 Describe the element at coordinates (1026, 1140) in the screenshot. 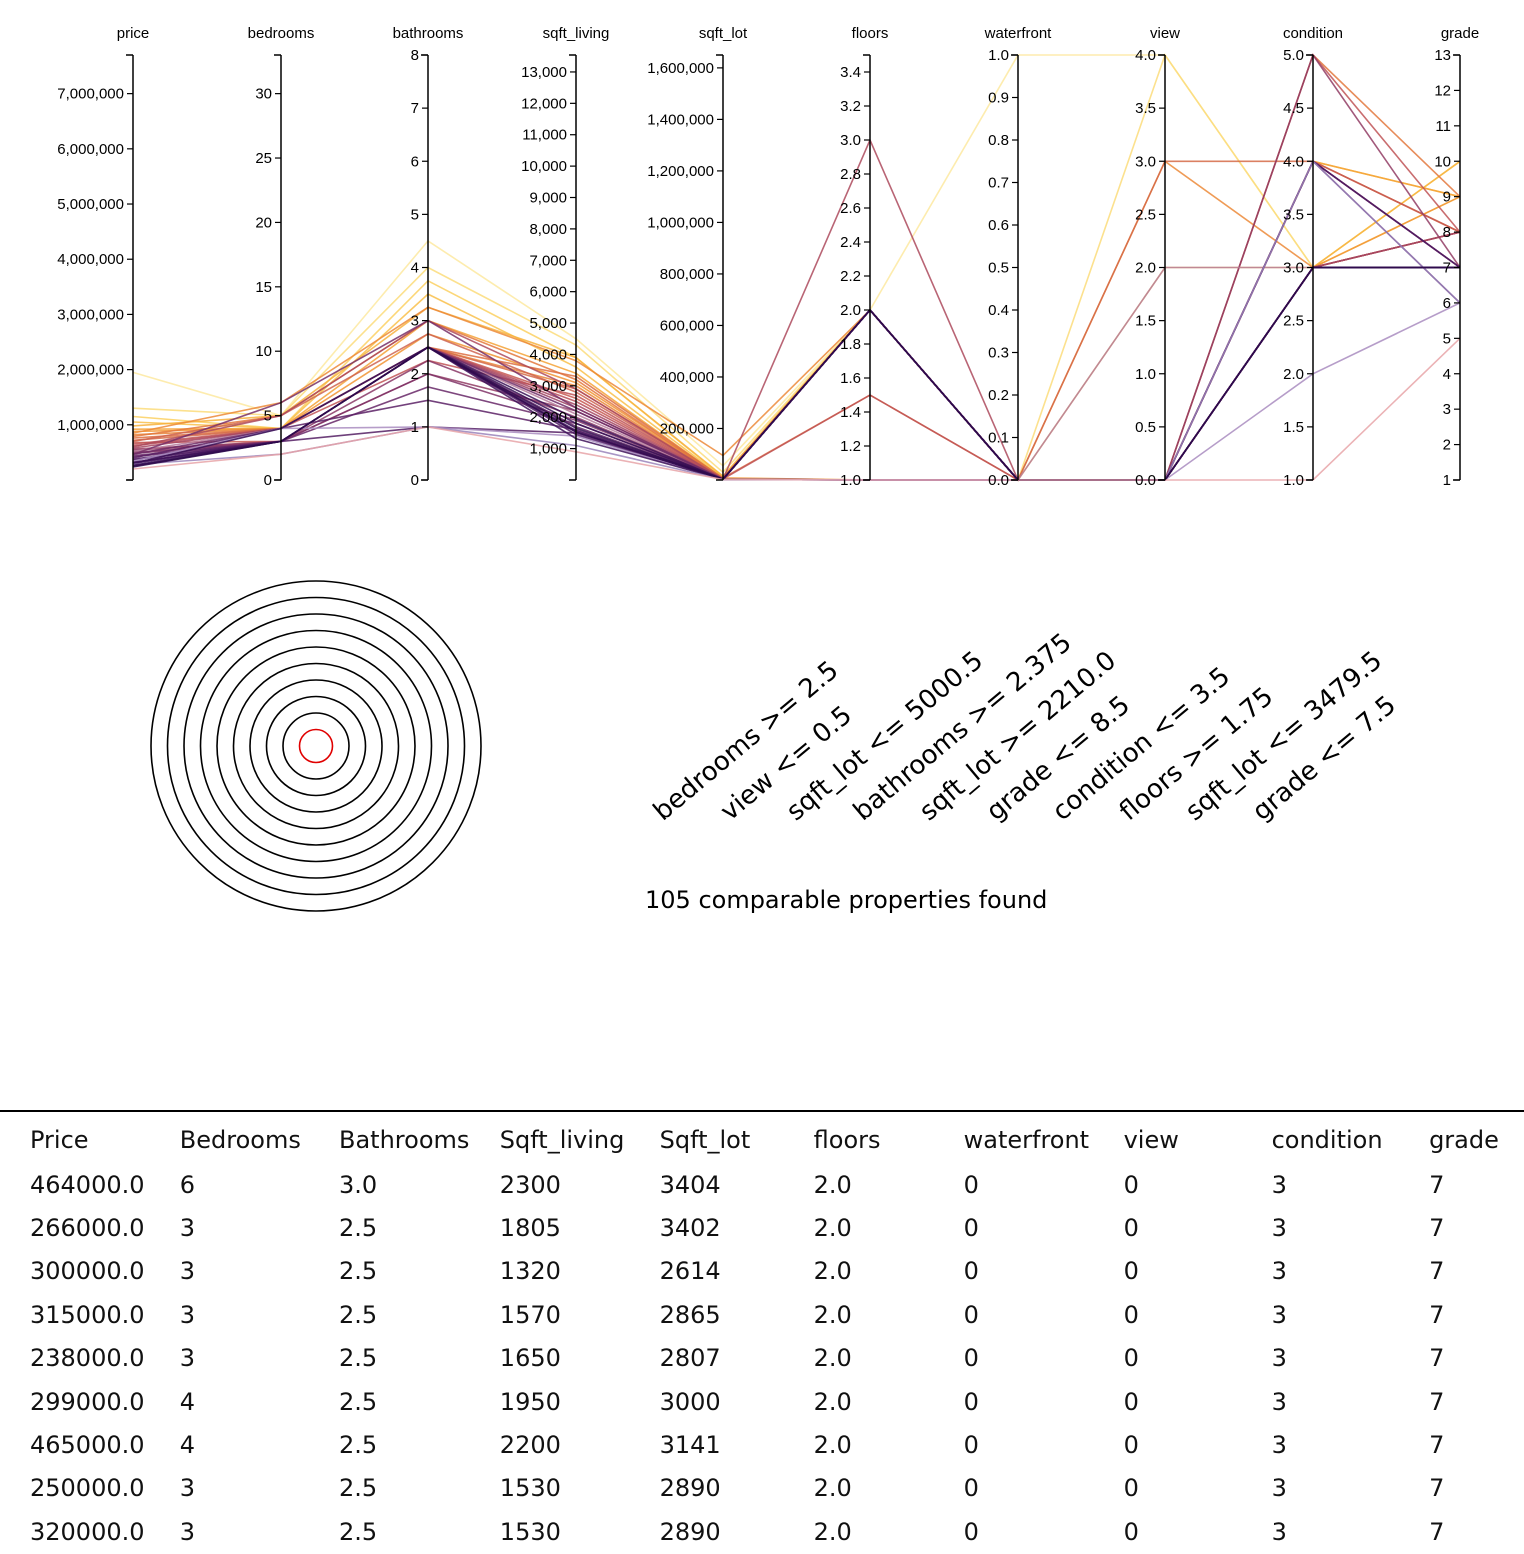

I see `column-header: waterfront` at that location.